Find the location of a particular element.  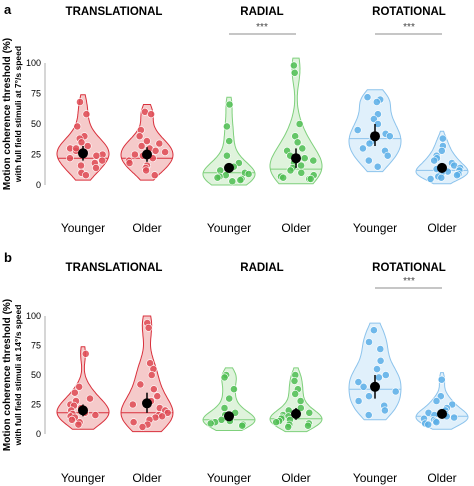

y-tick-a-75: 75 is located at coordinates (36, 94).